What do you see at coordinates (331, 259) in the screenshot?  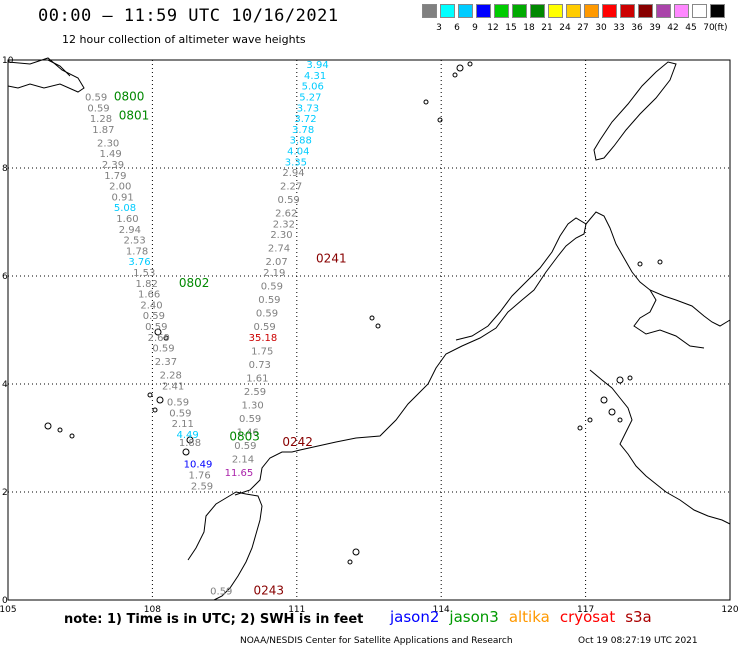 I see `pass-id-label: 0241` at bounding box center [331, 259].